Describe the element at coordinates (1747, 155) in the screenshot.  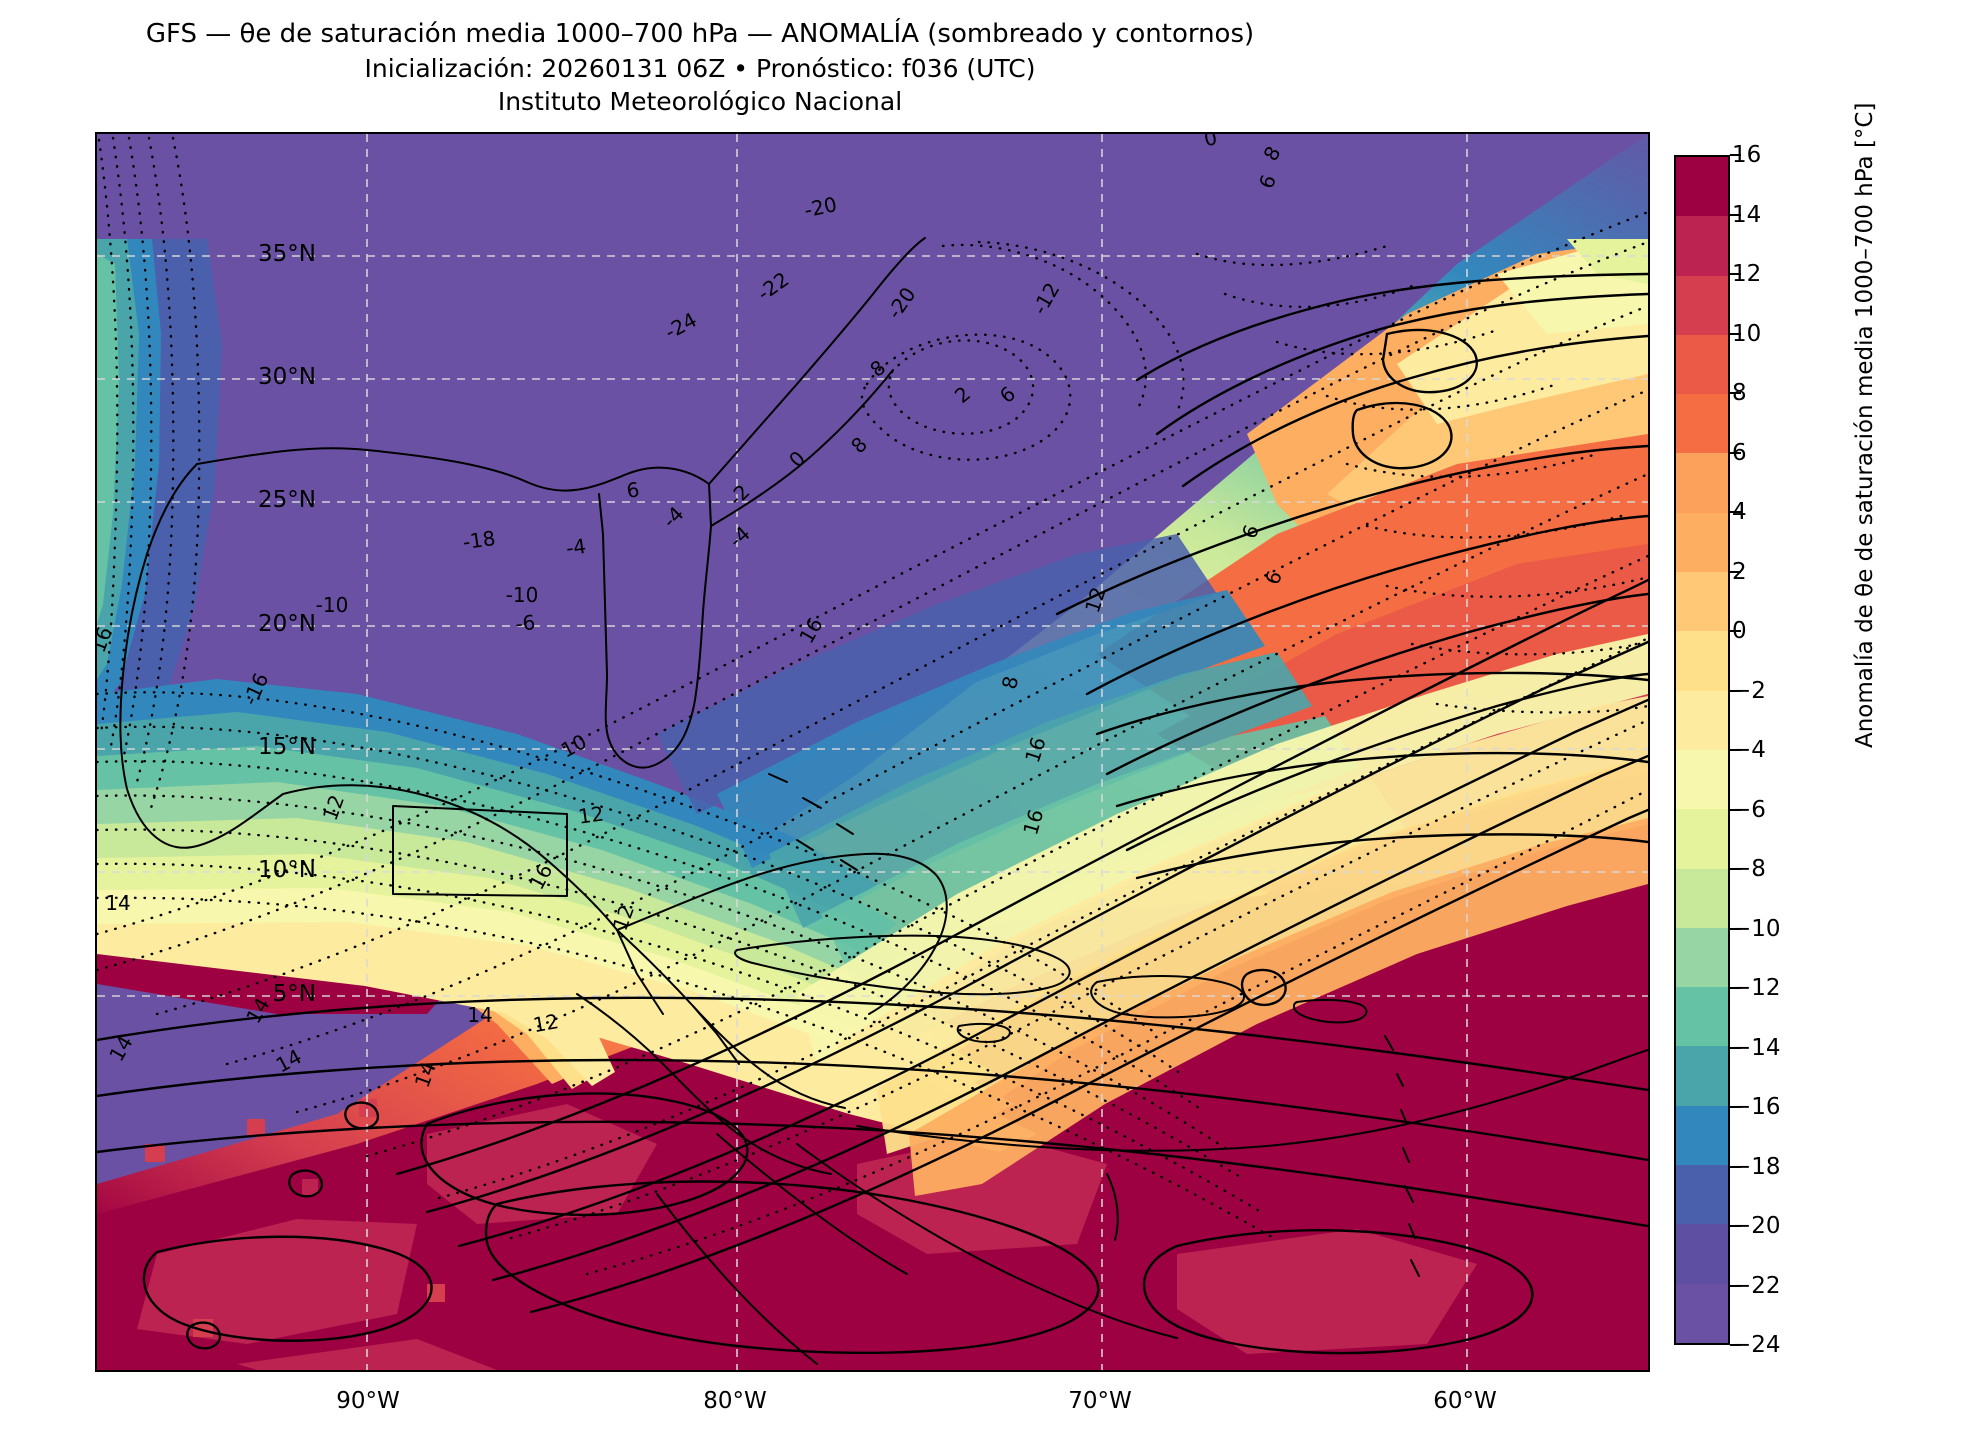
I see `colorbar-tick-label: 16` at that location.